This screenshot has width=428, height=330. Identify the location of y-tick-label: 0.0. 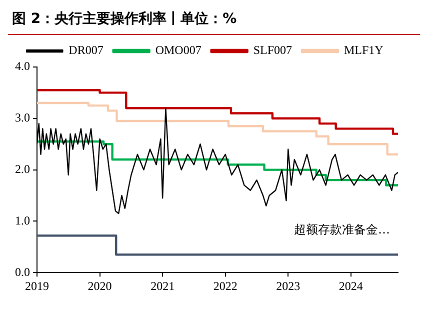
(22, 271).